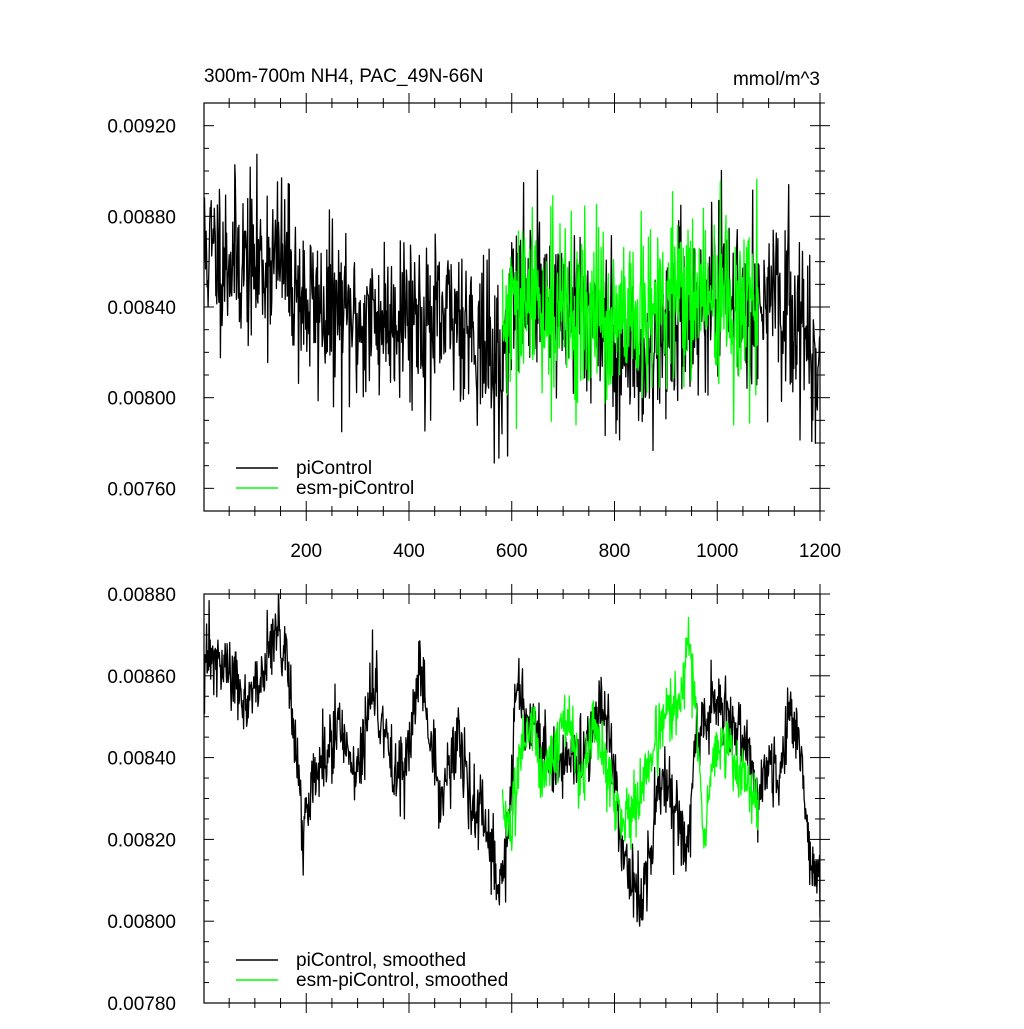 The height and width of the screenshot is (1029, 1024). Describe the element at coordinates (141, 489) in the screenshot. I see `y-tick-label: 0.00760` at that location.